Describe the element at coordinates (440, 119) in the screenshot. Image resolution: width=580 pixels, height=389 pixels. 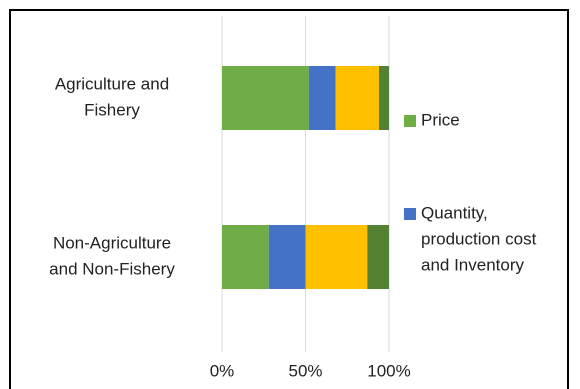
I see `legend-label-1-line-1: Price` at that location.